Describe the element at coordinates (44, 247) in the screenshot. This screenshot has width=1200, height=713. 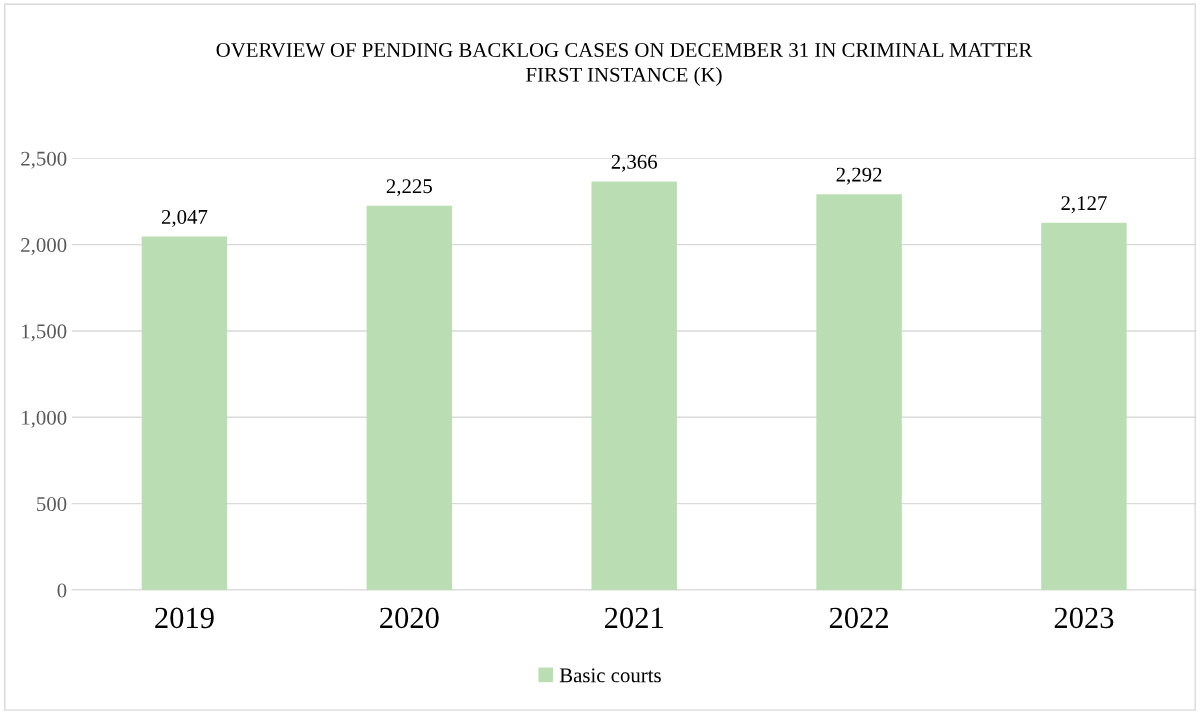
I see `y-tick-label: 2,000` at that location.